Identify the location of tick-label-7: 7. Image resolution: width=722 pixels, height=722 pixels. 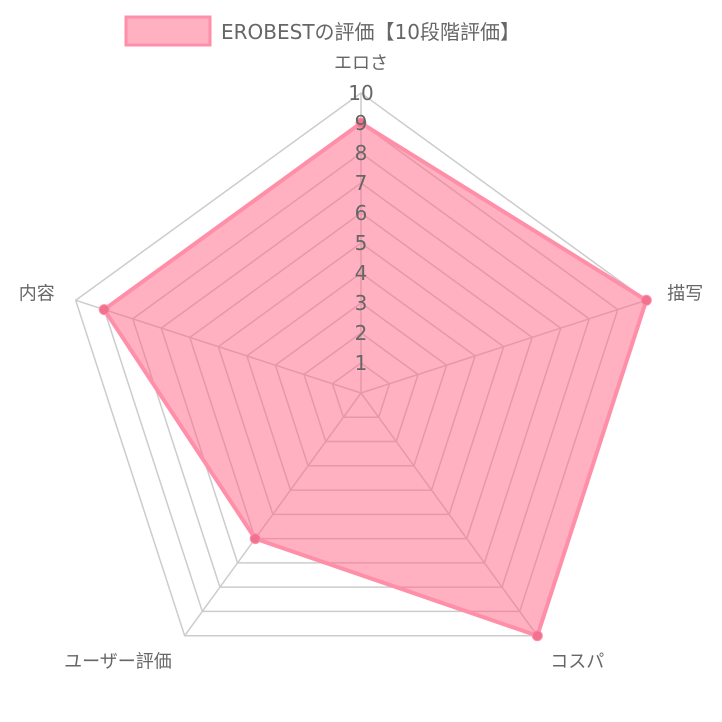
(361, 183).